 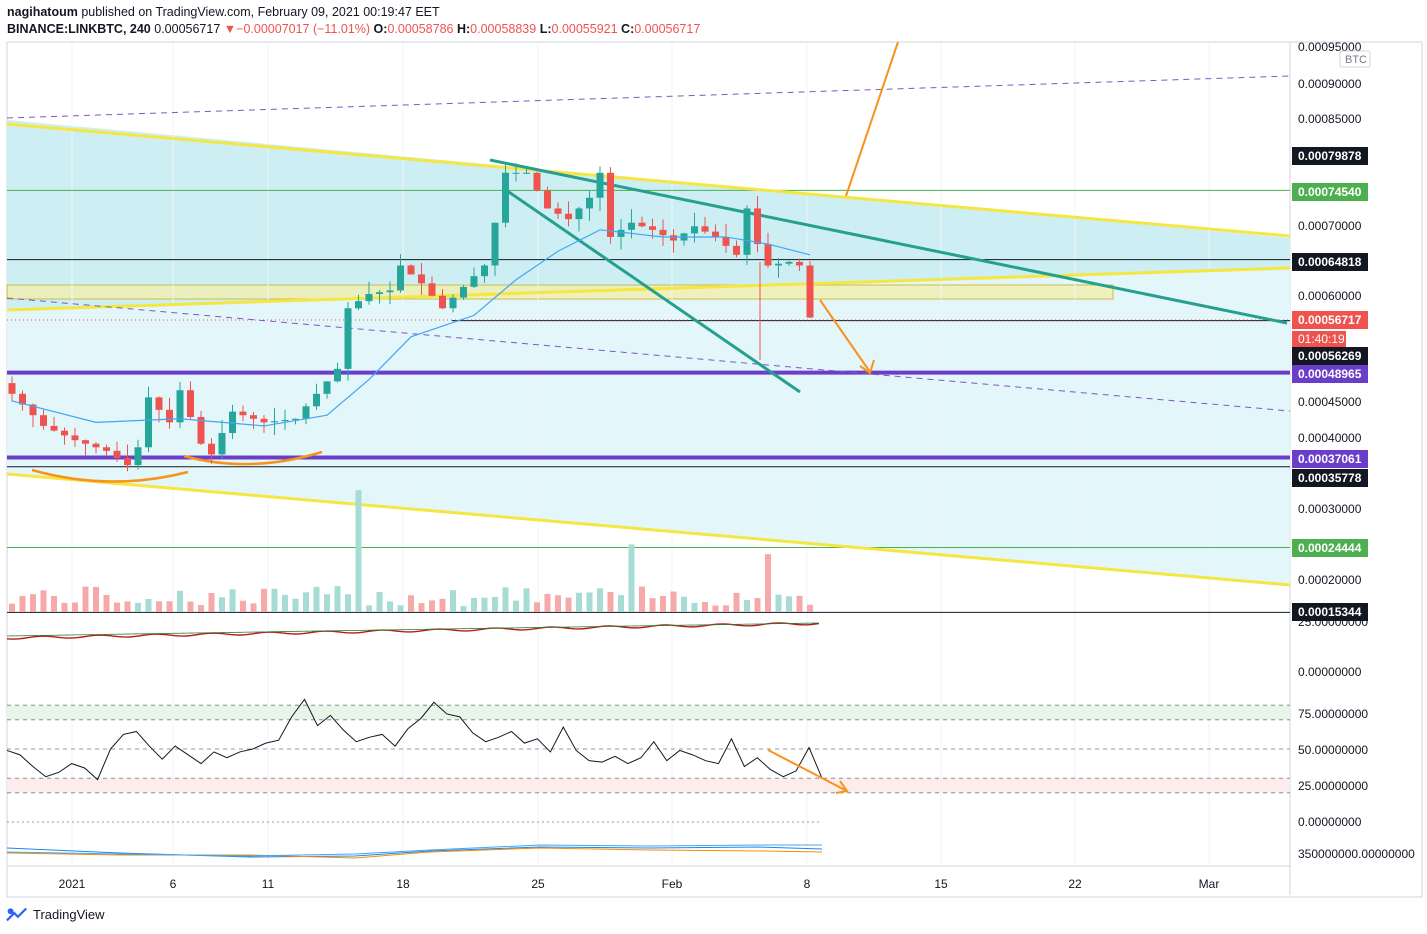 What do you see at coordinates (187, 29) in the screenshot?
I see `last-price: 0.00056717` at bounding box center [187, 29].